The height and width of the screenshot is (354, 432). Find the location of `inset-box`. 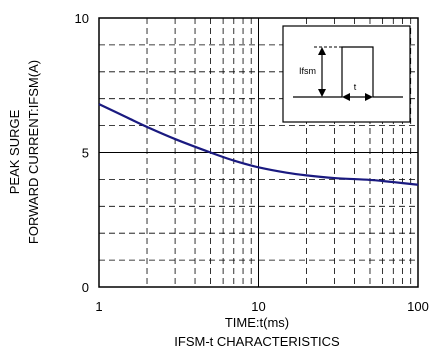

inset-box is located at coordinates (346, 74).